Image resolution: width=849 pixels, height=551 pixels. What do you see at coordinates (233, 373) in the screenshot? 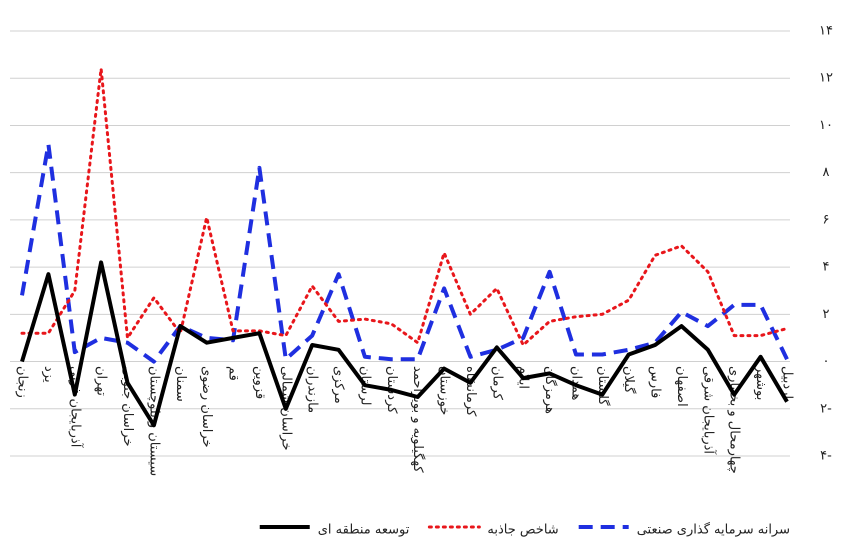
I see `x-tick-label: قم` at bounding box center [233, 373].